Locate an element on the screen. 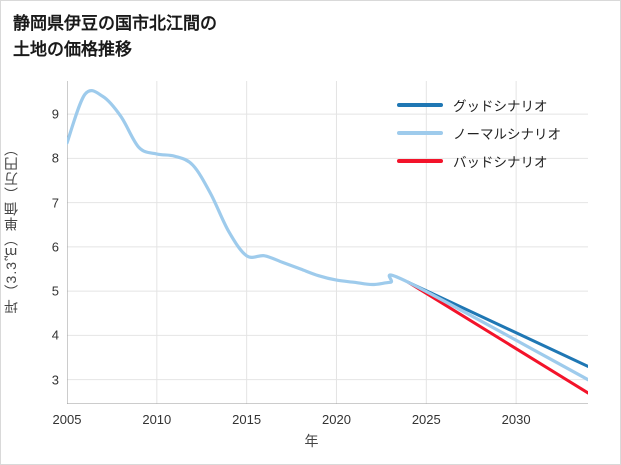 The image size is (621, 465). y-tick-label: 9 is located at coordinates (55, 114).